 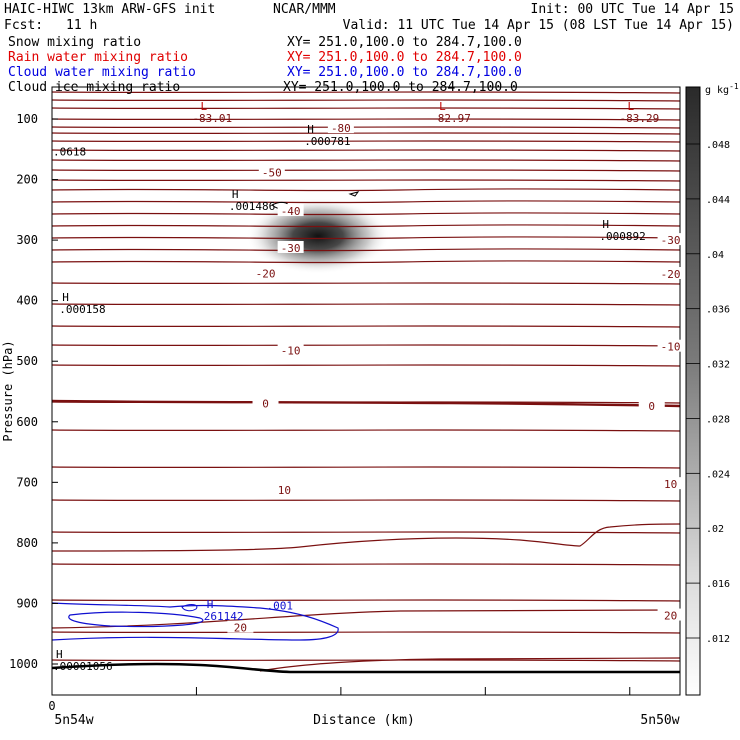 I want to click on zero-isotherm, so click(x=366, y=403).